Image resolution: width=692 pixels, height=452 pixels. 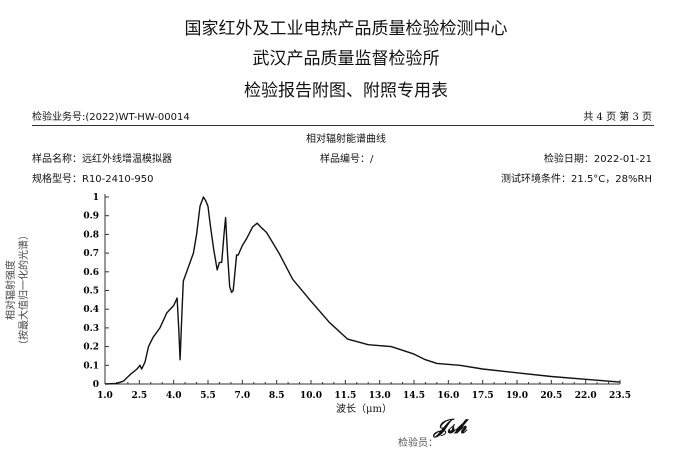 What do you see at coordinates (483, 396) in the screenshot?
I see `x-tick-label: 17.5` at bounding box center [483, 396].